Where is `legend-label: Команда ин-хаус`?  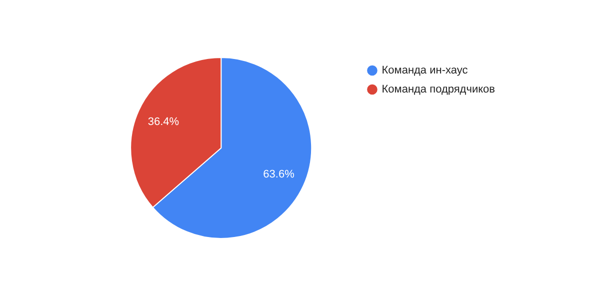
legend-label: Команда ин-хаус is located at coordinates (425, 70).